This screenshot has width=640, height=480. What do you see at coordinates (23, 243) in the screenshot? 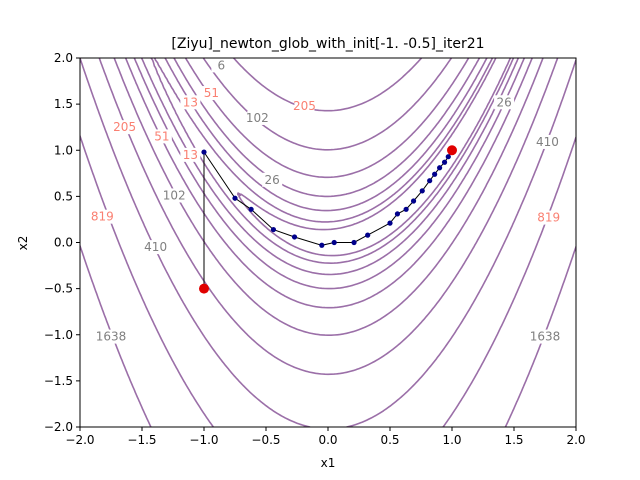
I see `y-axis-label: x2` at bounding box center [23, 243].